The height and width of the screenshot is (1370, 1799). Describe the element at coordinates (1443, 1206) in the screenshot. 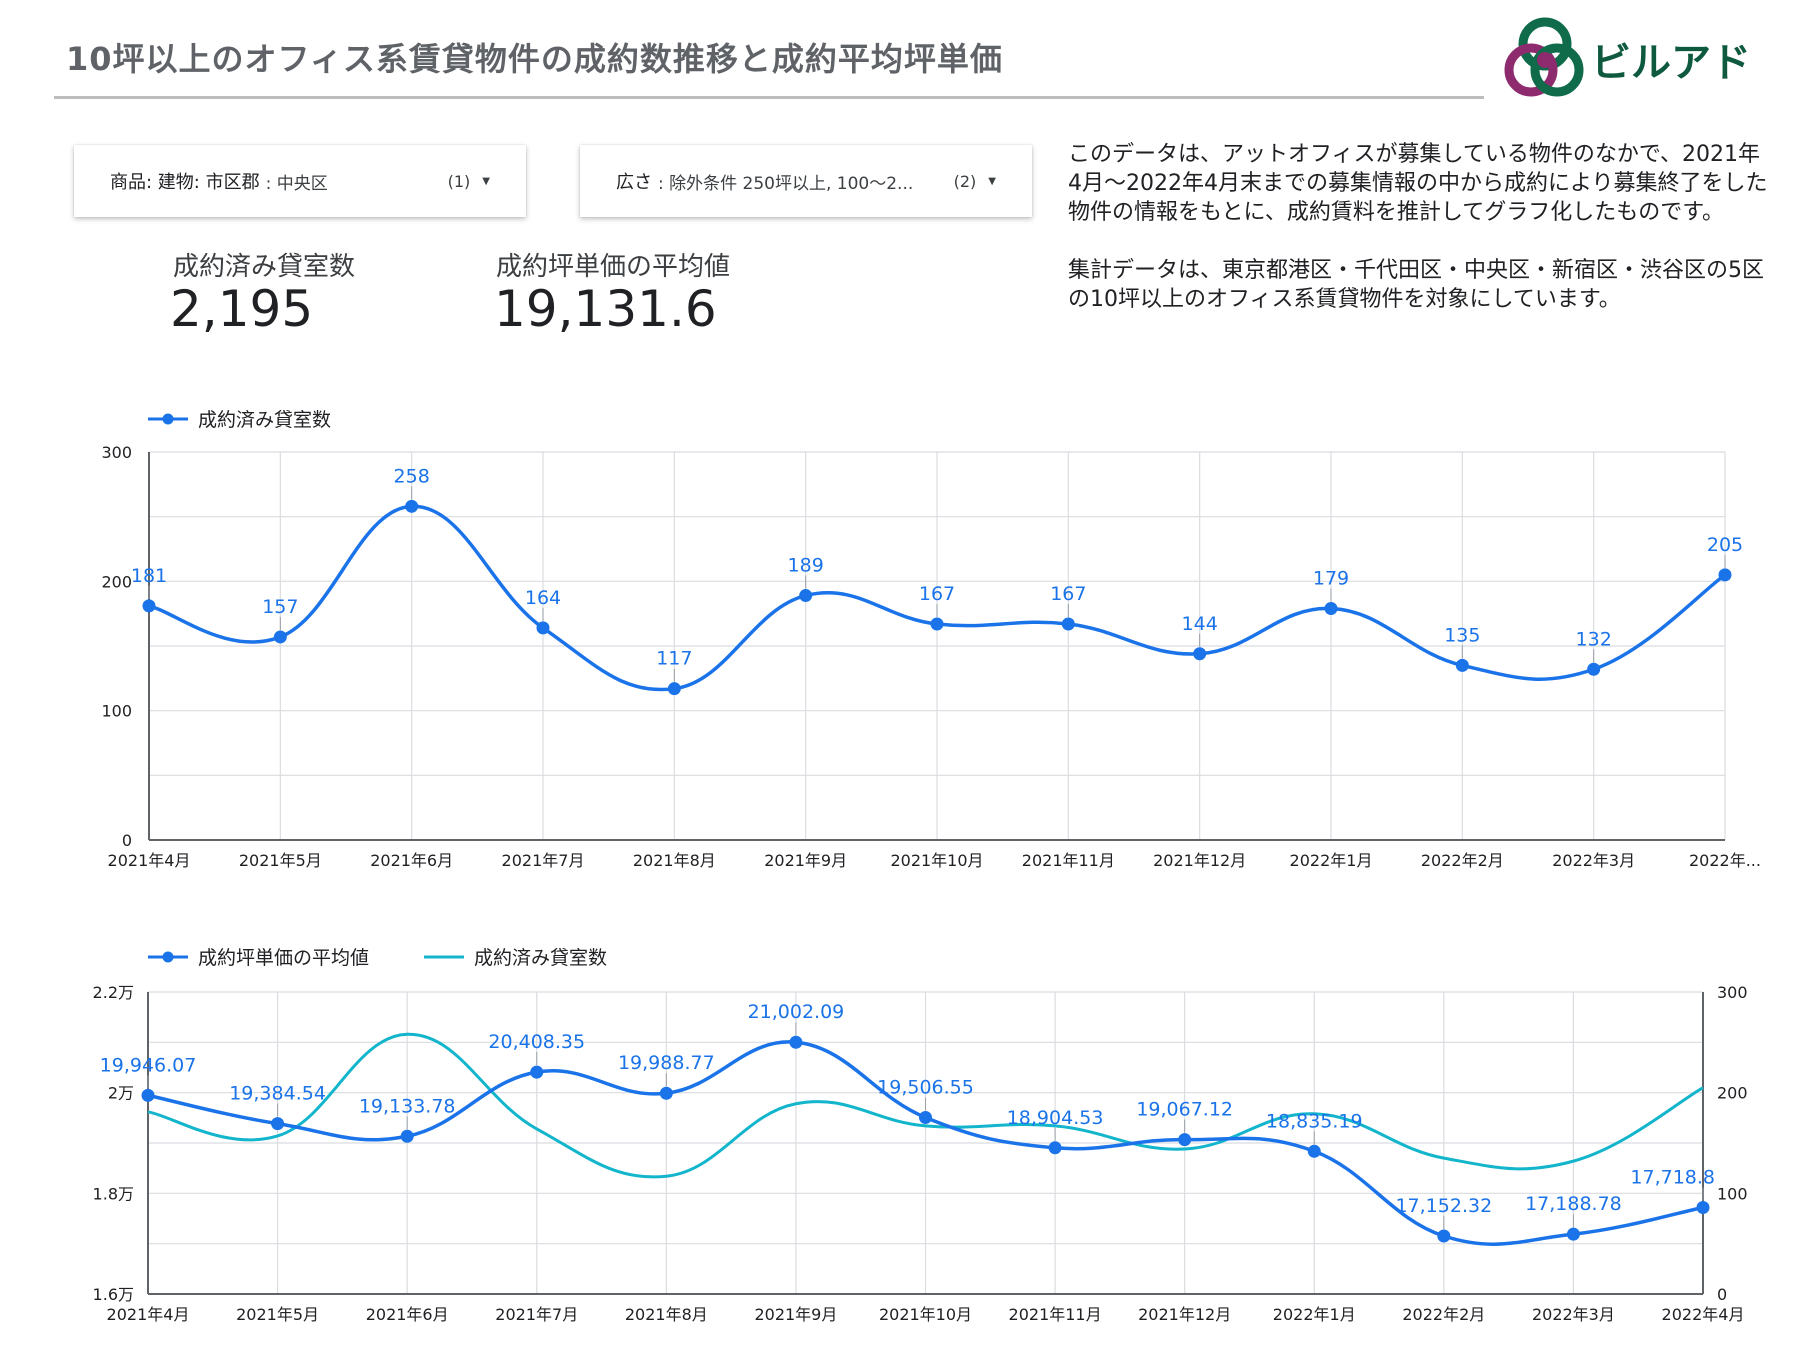

I see `data-label-price: 17,152.32` at that location.